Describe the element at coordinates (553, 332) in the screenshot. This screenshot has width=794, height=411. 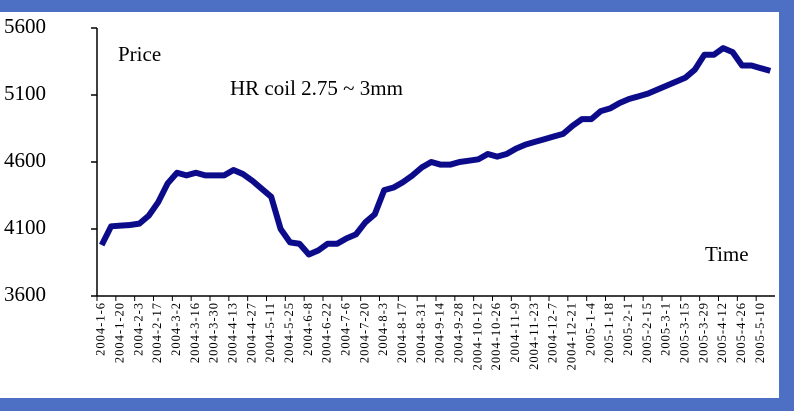
I see `x-tick-label: 2004-12-7` at that location.